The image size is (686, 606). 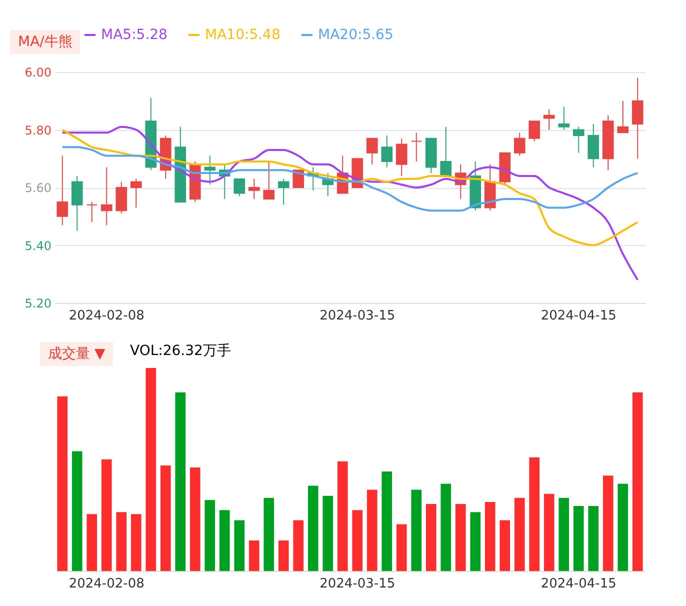 I want to click on legend-label: MA20:5.65, so click(x=356, y=35).